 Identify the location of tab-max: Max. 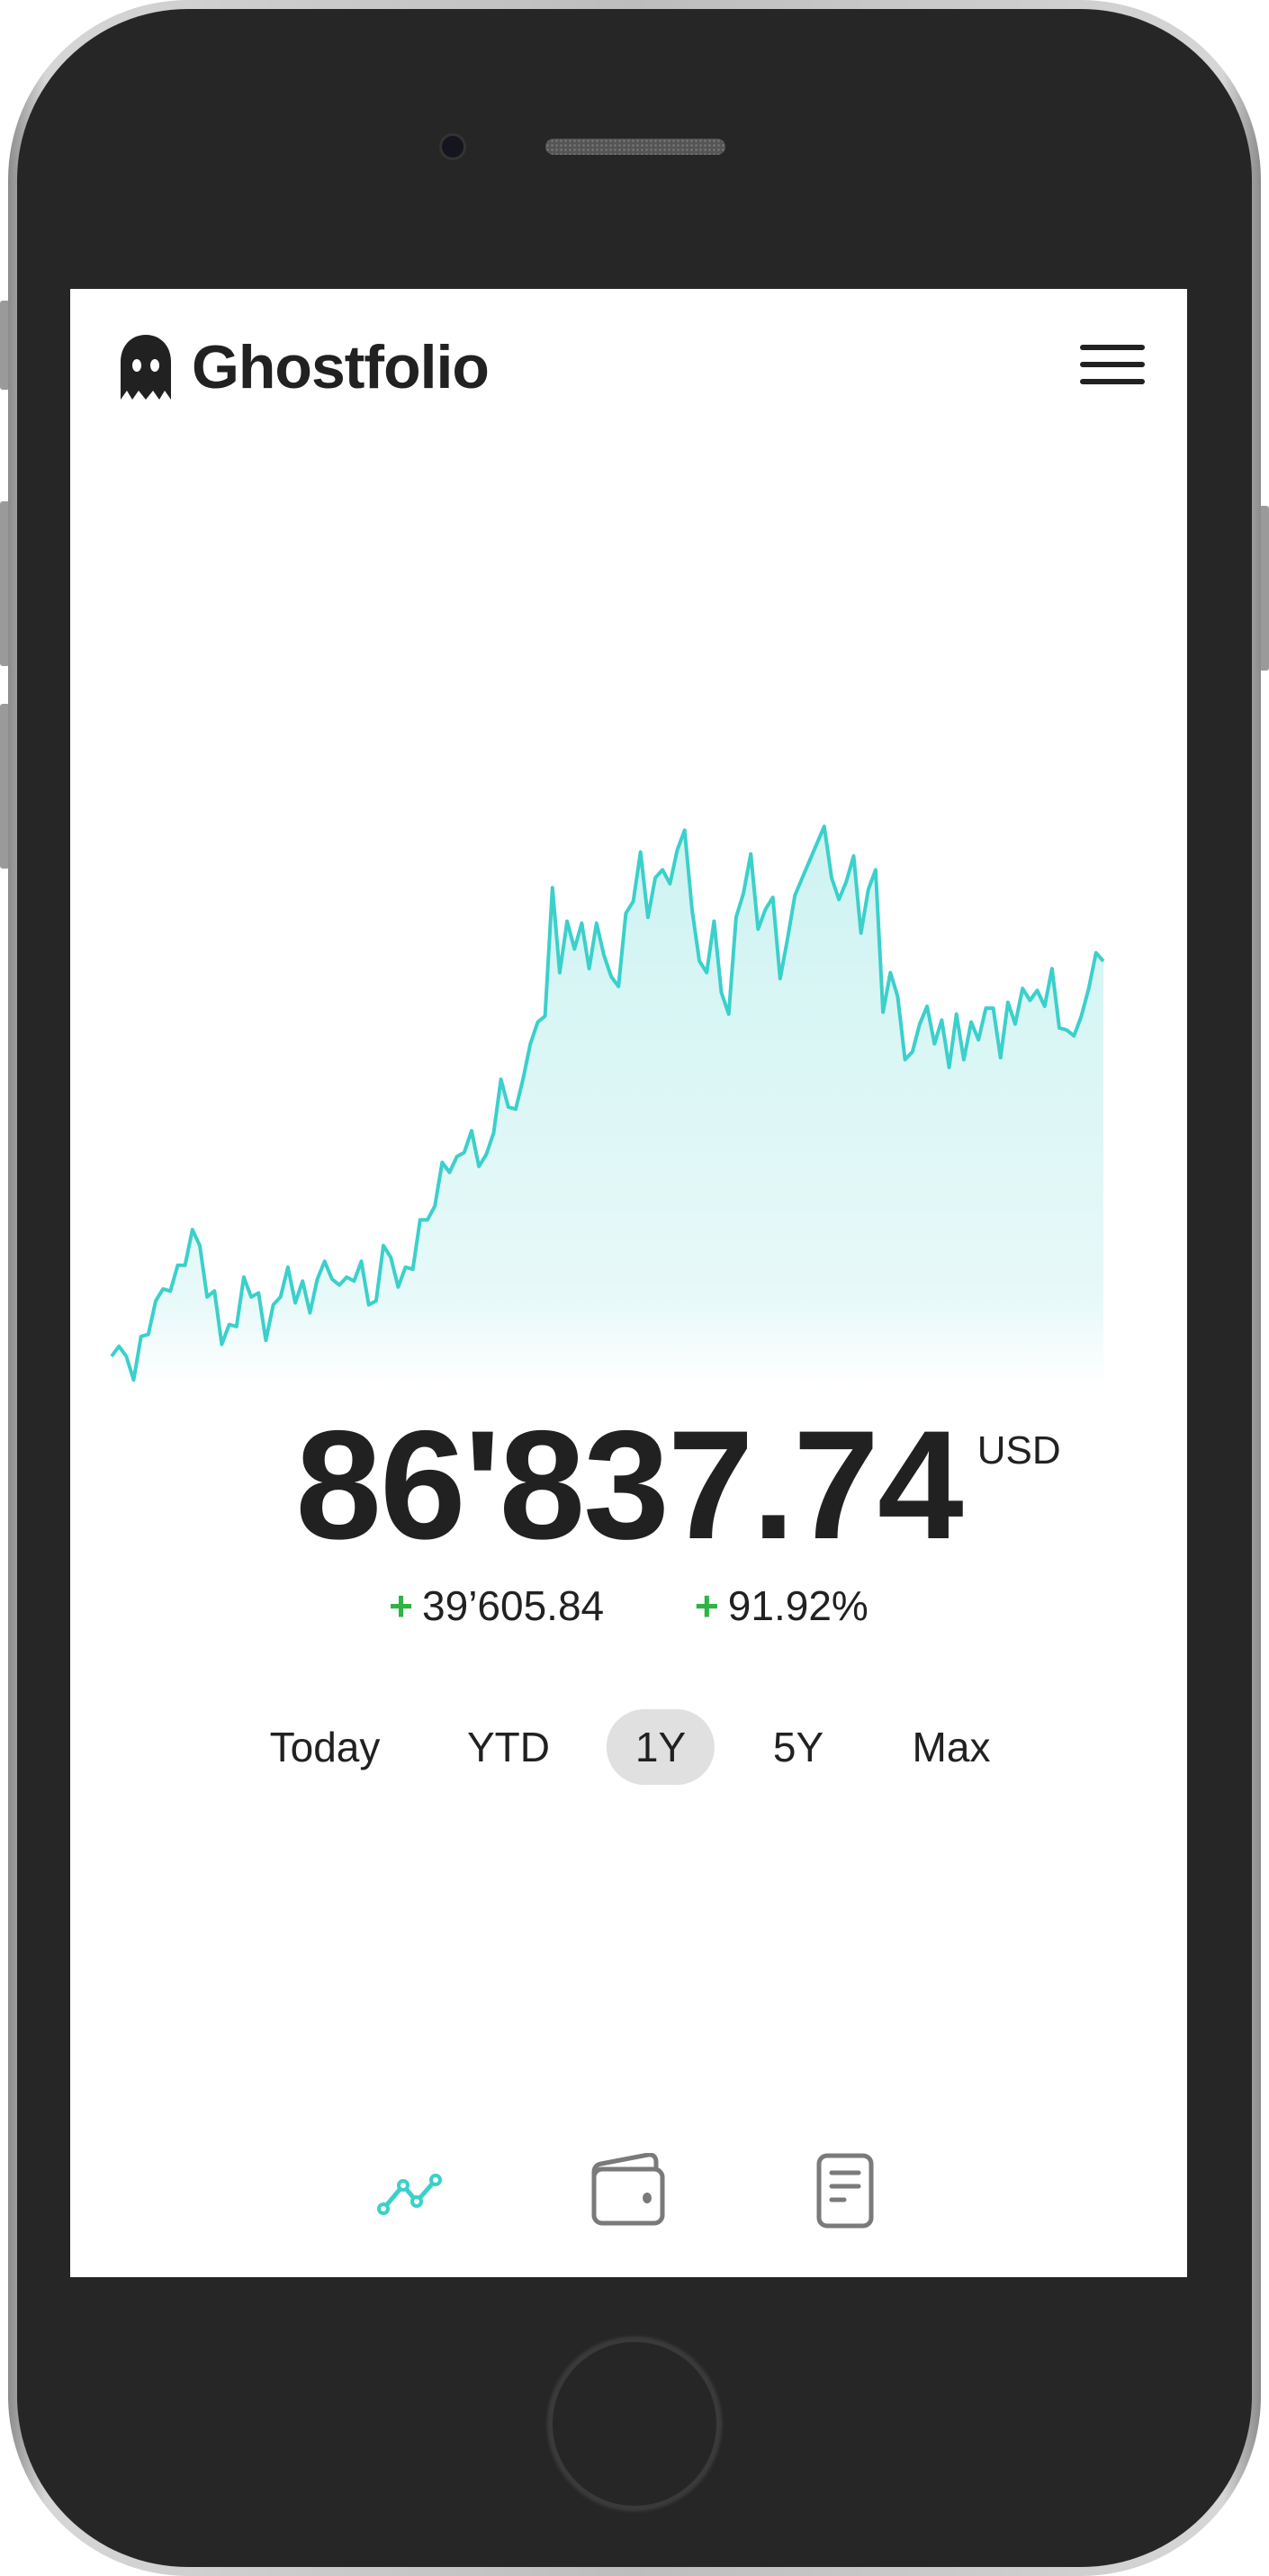
(951, 1747).